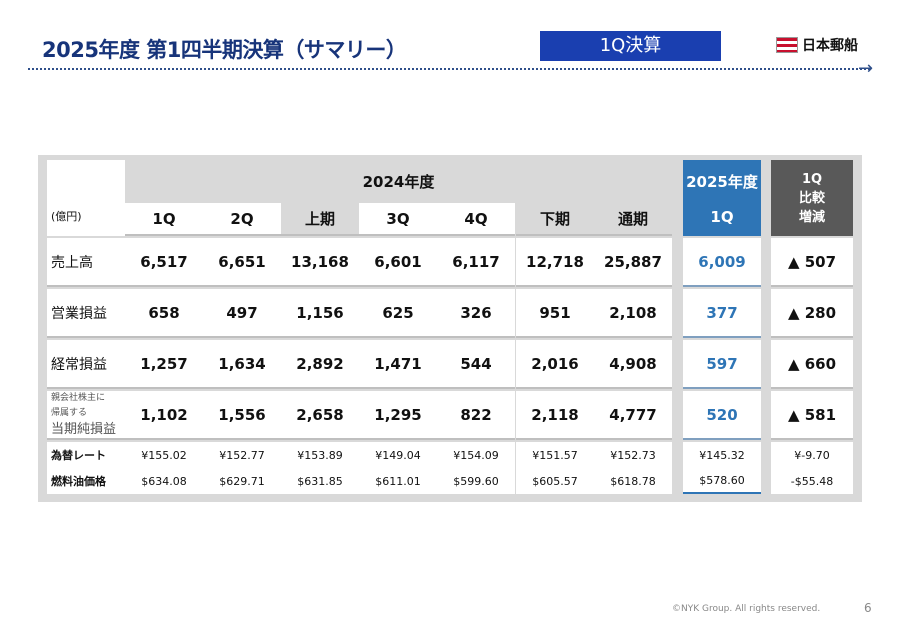 The image size is (900, 636). Describe the element at coordinates (242, 364) in the screenshot. I see `value-cell: 1,634` at that location.